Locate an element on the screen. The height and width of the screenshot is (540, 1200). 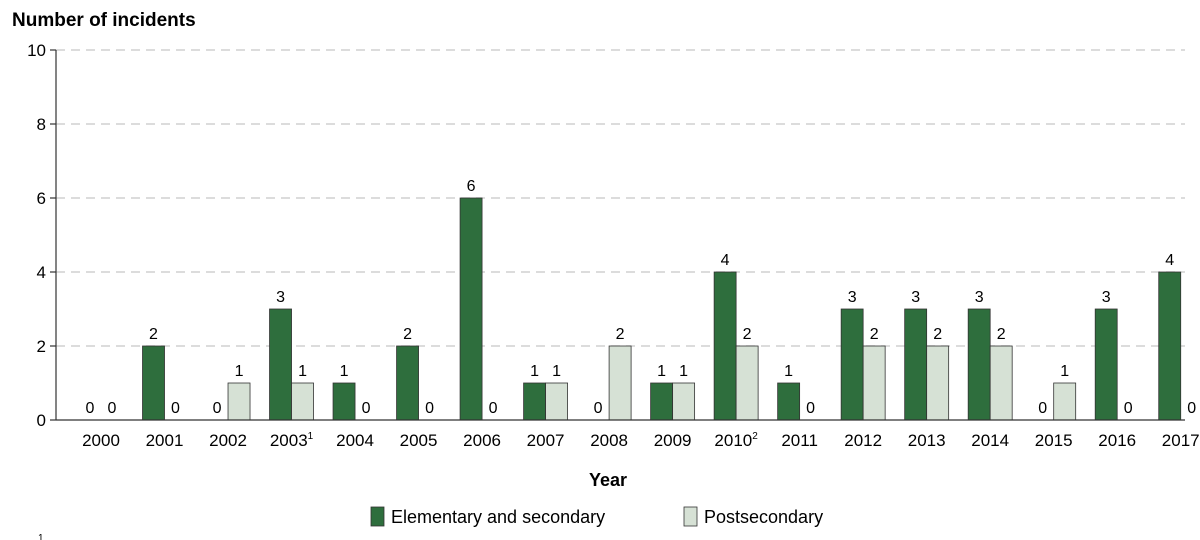
value-label-elementary-2000: 0 is located at coordinates (90, 408).